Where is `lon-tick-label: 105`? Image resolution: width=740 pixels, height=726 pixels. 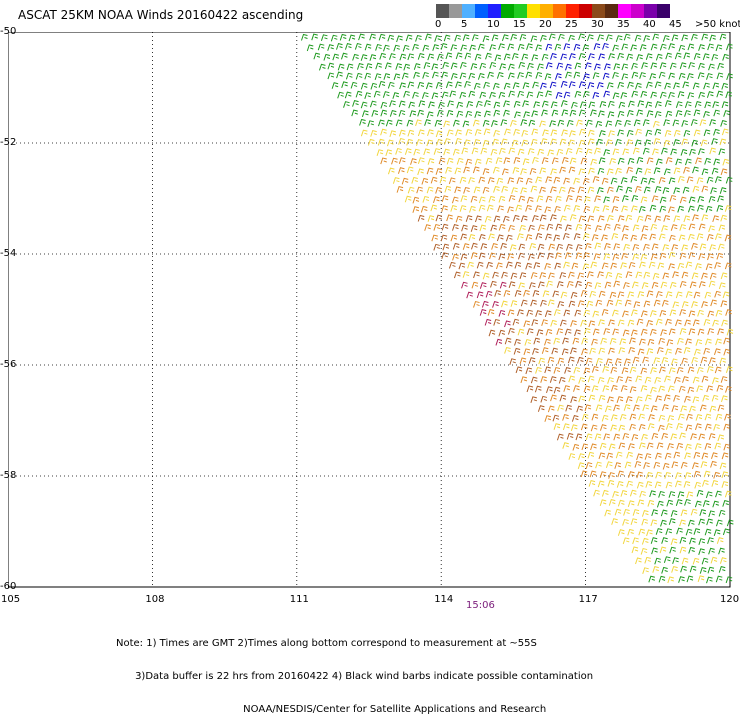 lon-tick-label: 105 is located at coordinates (11, 599).